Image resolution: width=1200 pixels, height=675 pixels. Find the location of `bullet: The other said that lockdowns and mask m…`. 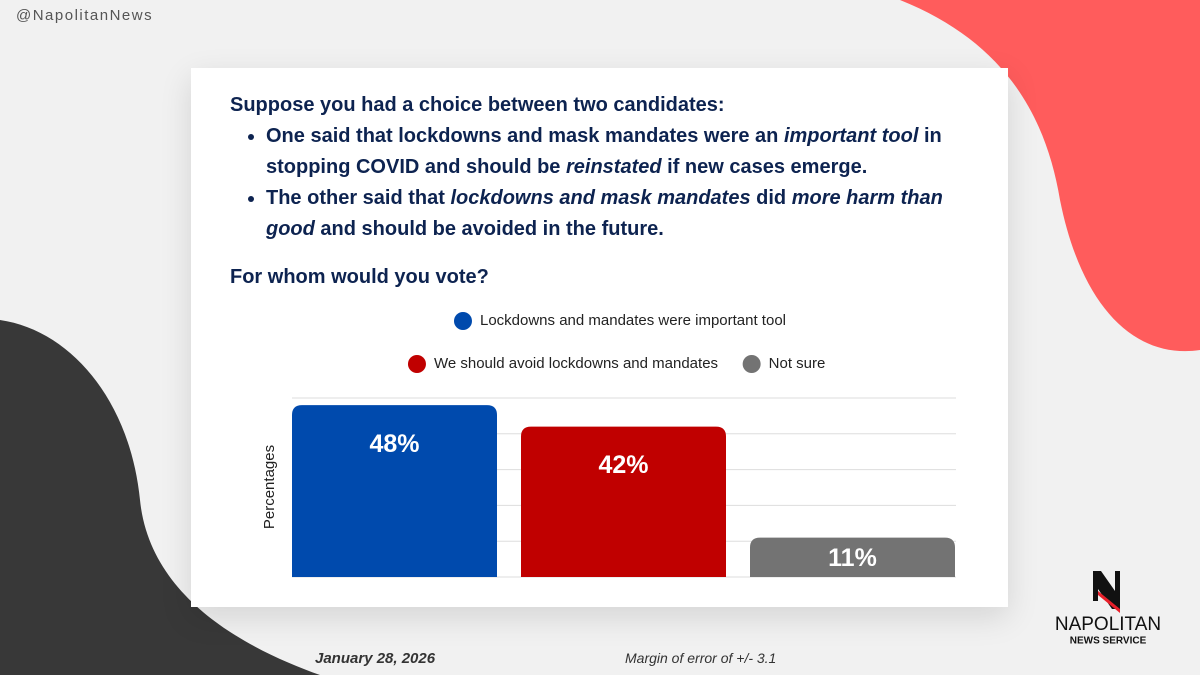

bullet: The other said that lockdowns and mask m… is located at coordinates (628, 214).